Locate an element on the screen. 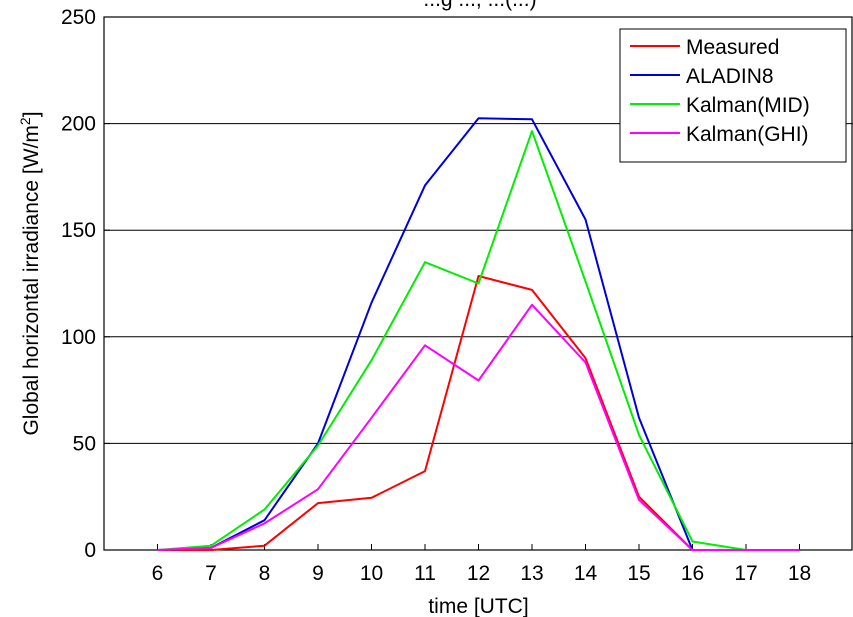 The image size is (853, 617). y-axis-label-end: ] is located at coordinates (31, 114).